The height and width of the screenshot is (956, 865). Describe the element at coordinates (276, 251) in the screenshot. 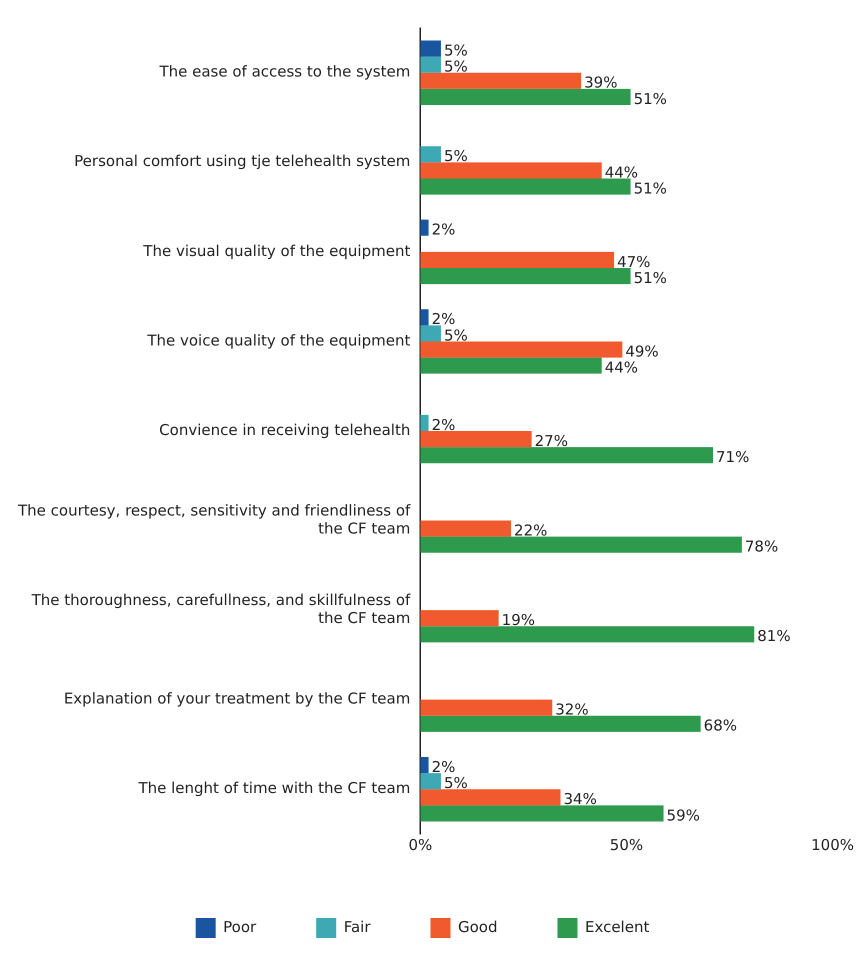

I see `y-tick-label: The visual quality of the equipment` at that location.